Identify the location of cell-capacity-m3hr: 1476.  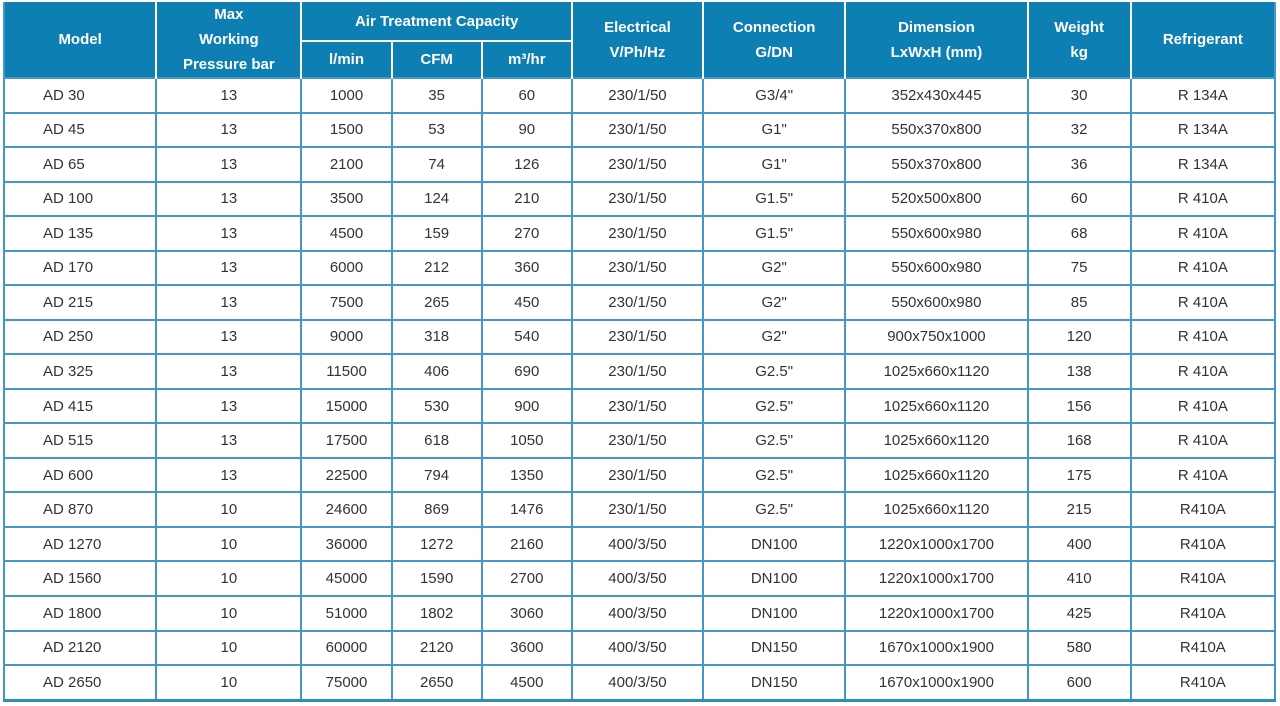
(526, 509).